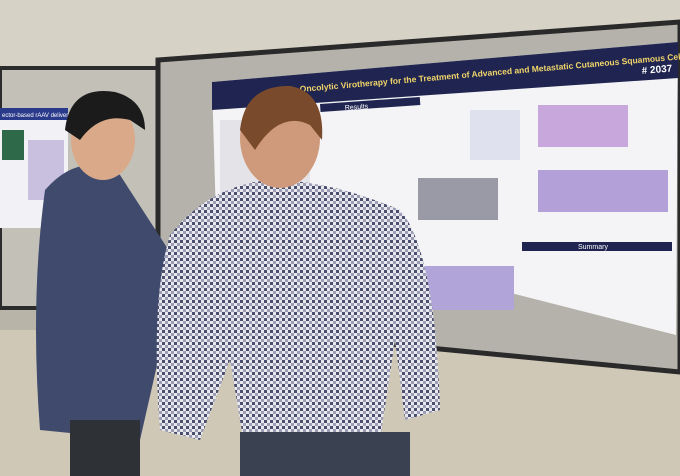 This screenshot has width=680, height=476. Describe the element at coordinates (593, 247) in the screenshot. I see `section-summary: Summary` at that location.